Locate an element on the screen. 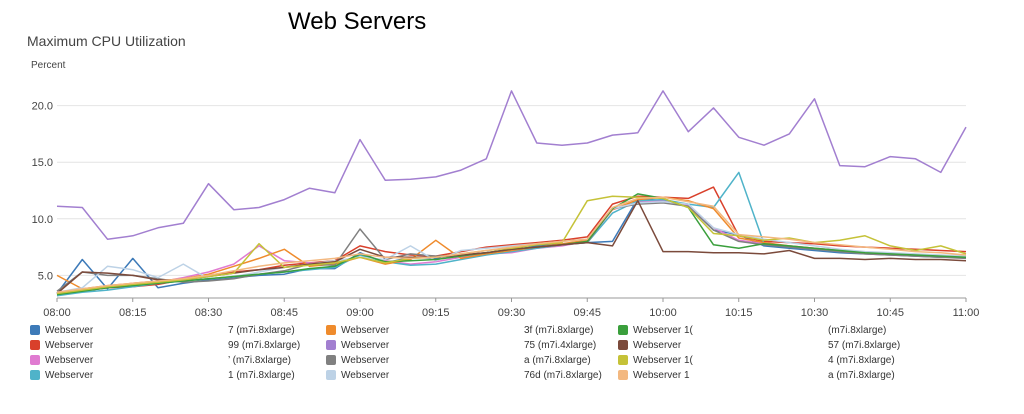 The height and width of the screenshot is (414, 1024). legend-item: 1 (m7i.8xlarge) is located at coordinates (261, 375).